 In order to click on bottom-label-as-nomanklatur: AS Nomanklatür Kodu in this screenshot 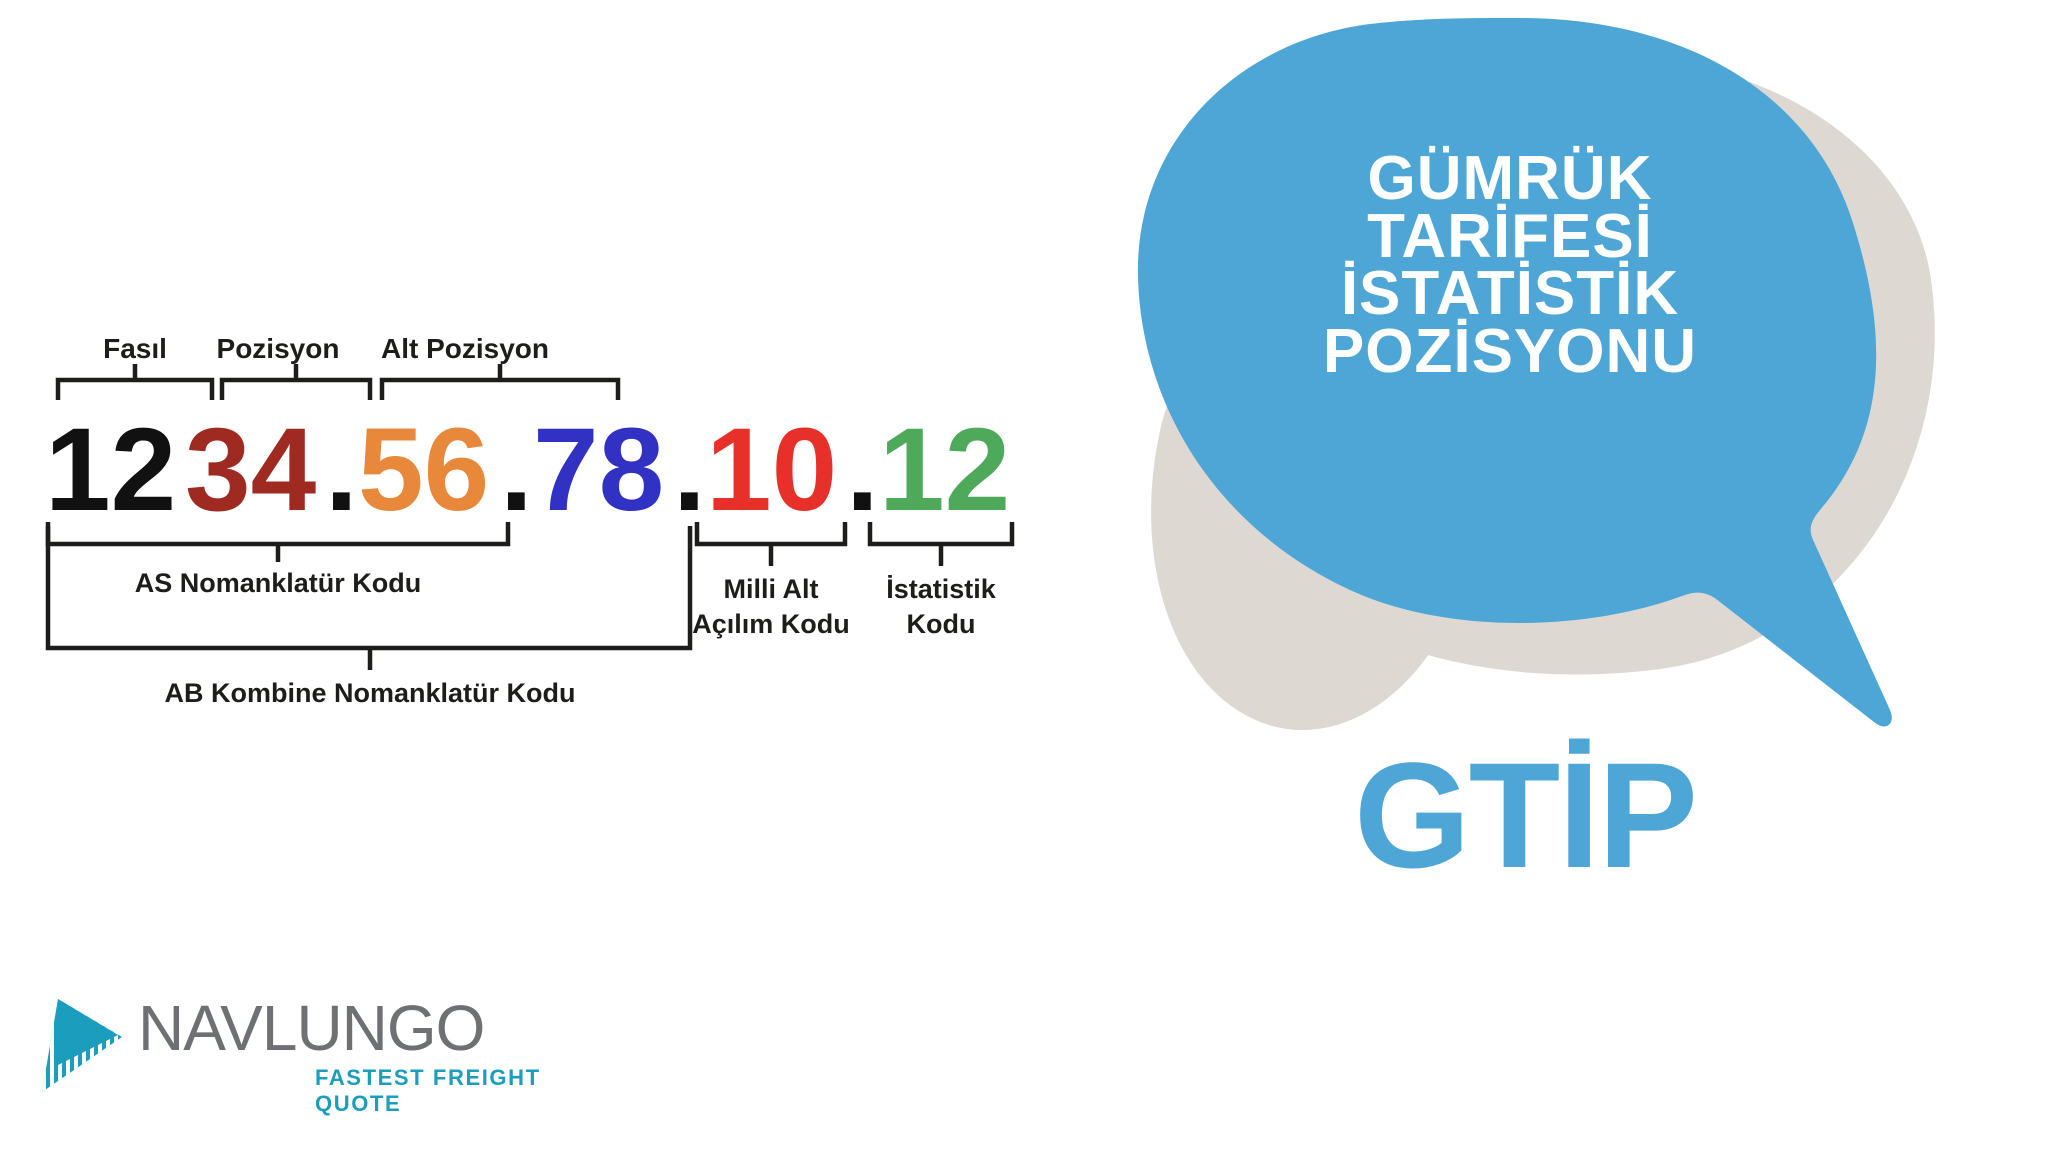, I will do `click(278, 583)`.